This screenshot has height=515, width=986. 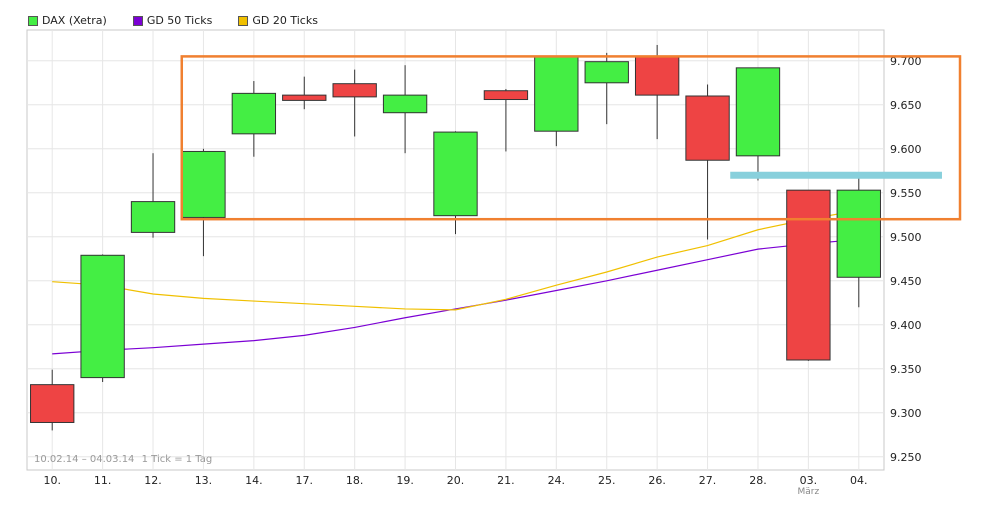 What do you see at coordinates (103, 480) in the screenshot?
I see `x-tick-label: 11.` at bounding box center [103, 480].